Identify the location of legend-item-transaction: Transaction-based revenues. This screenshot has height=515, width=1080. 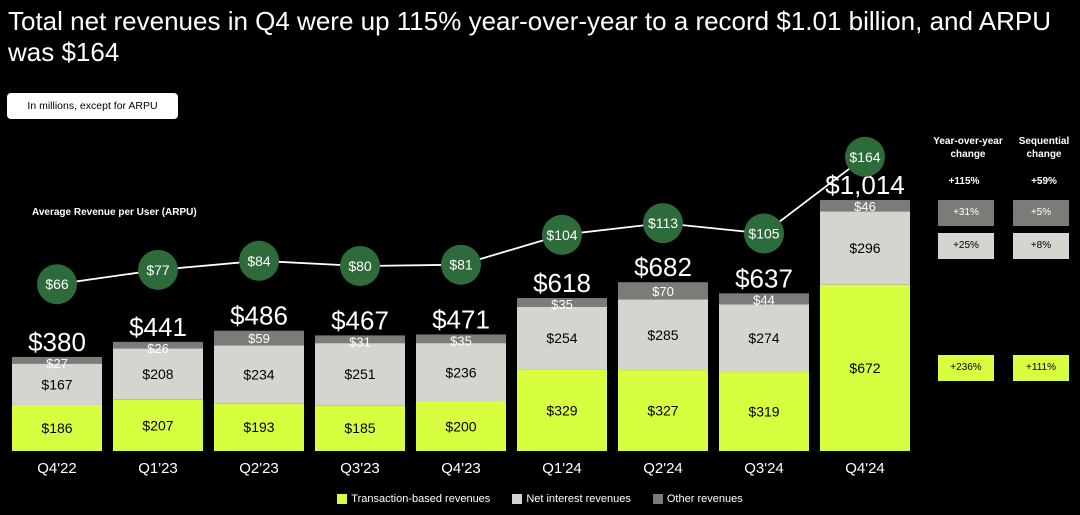
(413, 499).